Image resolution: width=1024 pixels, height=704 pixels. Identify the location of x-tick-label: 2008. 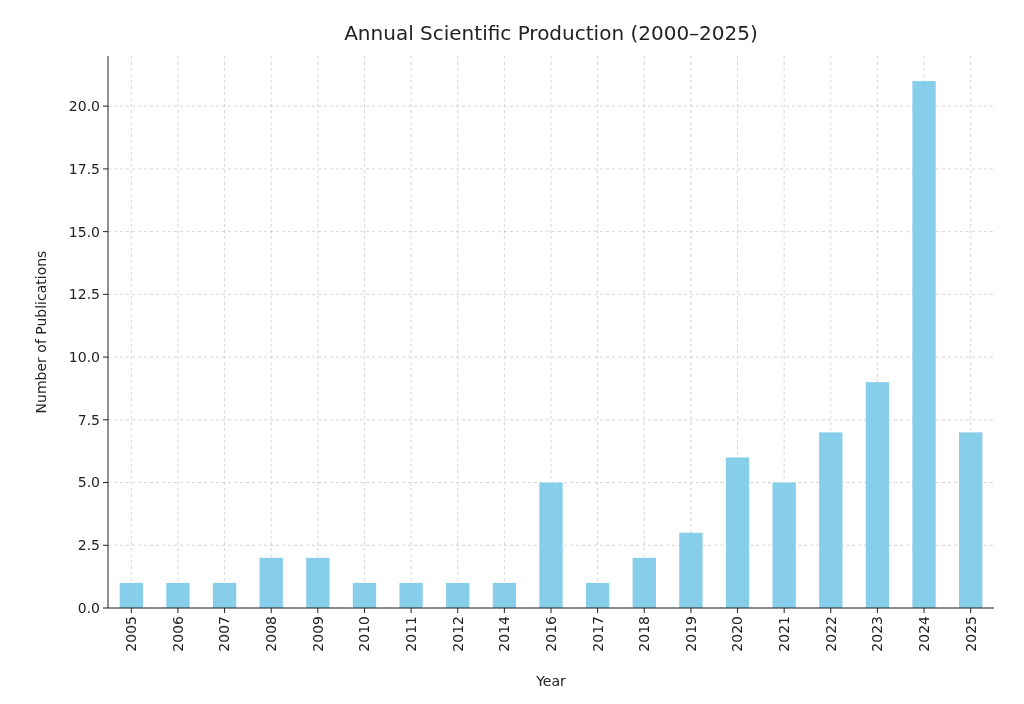
(271, 634).